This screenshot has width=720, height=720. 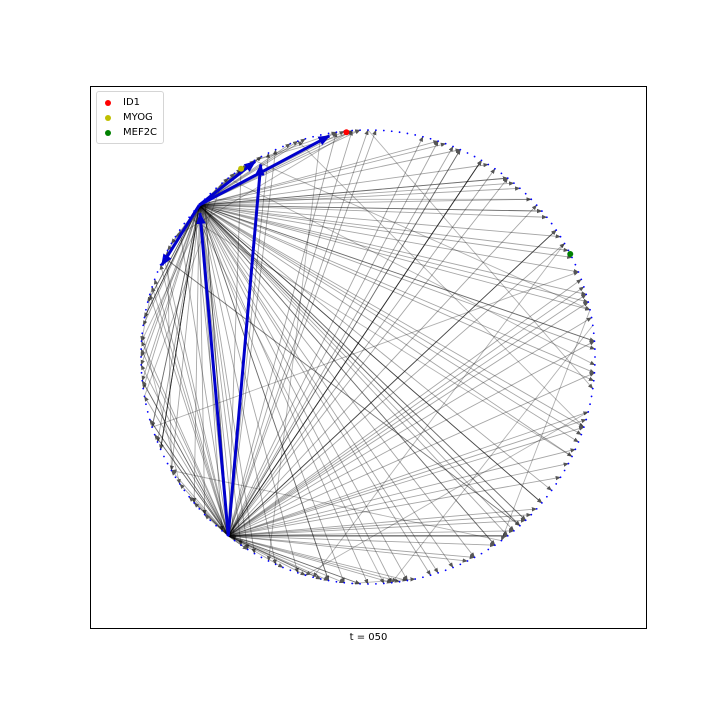 I want to click on legend-entry-myog: MYOG, so click(x=130, y=117).